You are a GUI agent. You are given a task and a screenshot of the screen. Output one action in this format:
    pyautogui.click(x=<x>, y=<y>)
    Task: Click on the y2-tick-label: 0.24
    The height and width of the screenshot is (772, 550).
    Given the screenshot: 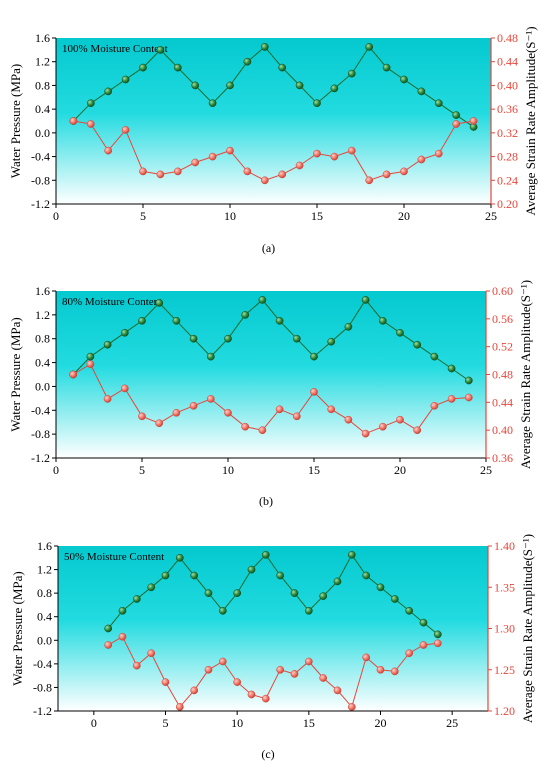 What is the action you would take?
    pyautogui.click(x=507, y=180)
    